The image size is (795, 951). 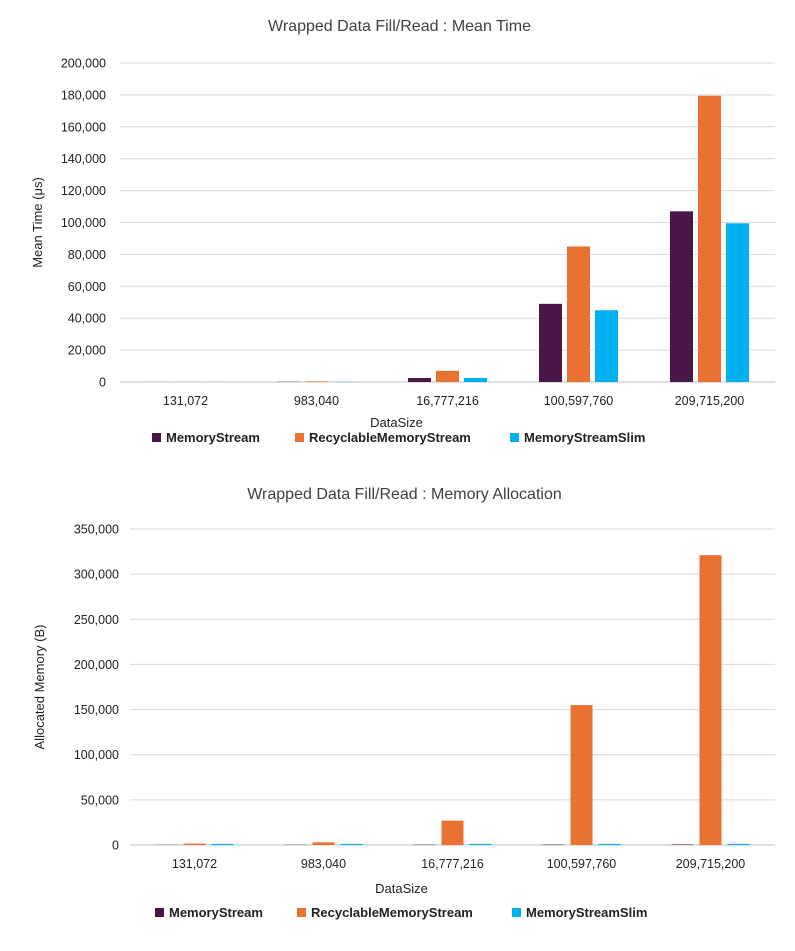 I want to click on chart2-y-axis-label: Allocated Memory (B), so click(x=39, y=687).